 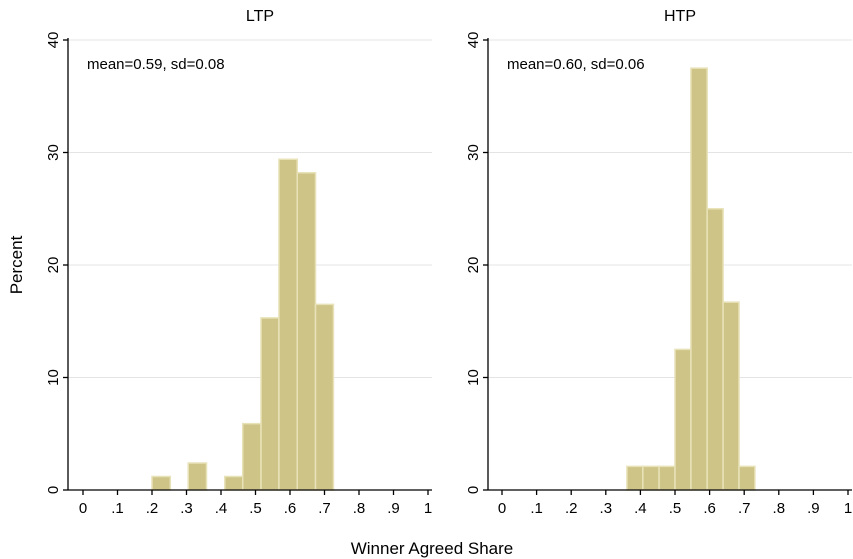 What do you see at coordinates (156, 64) in the screenshot?
I see `stats-annotation: mean=0.59, sd=0.08` at bounding box center [156, 64].